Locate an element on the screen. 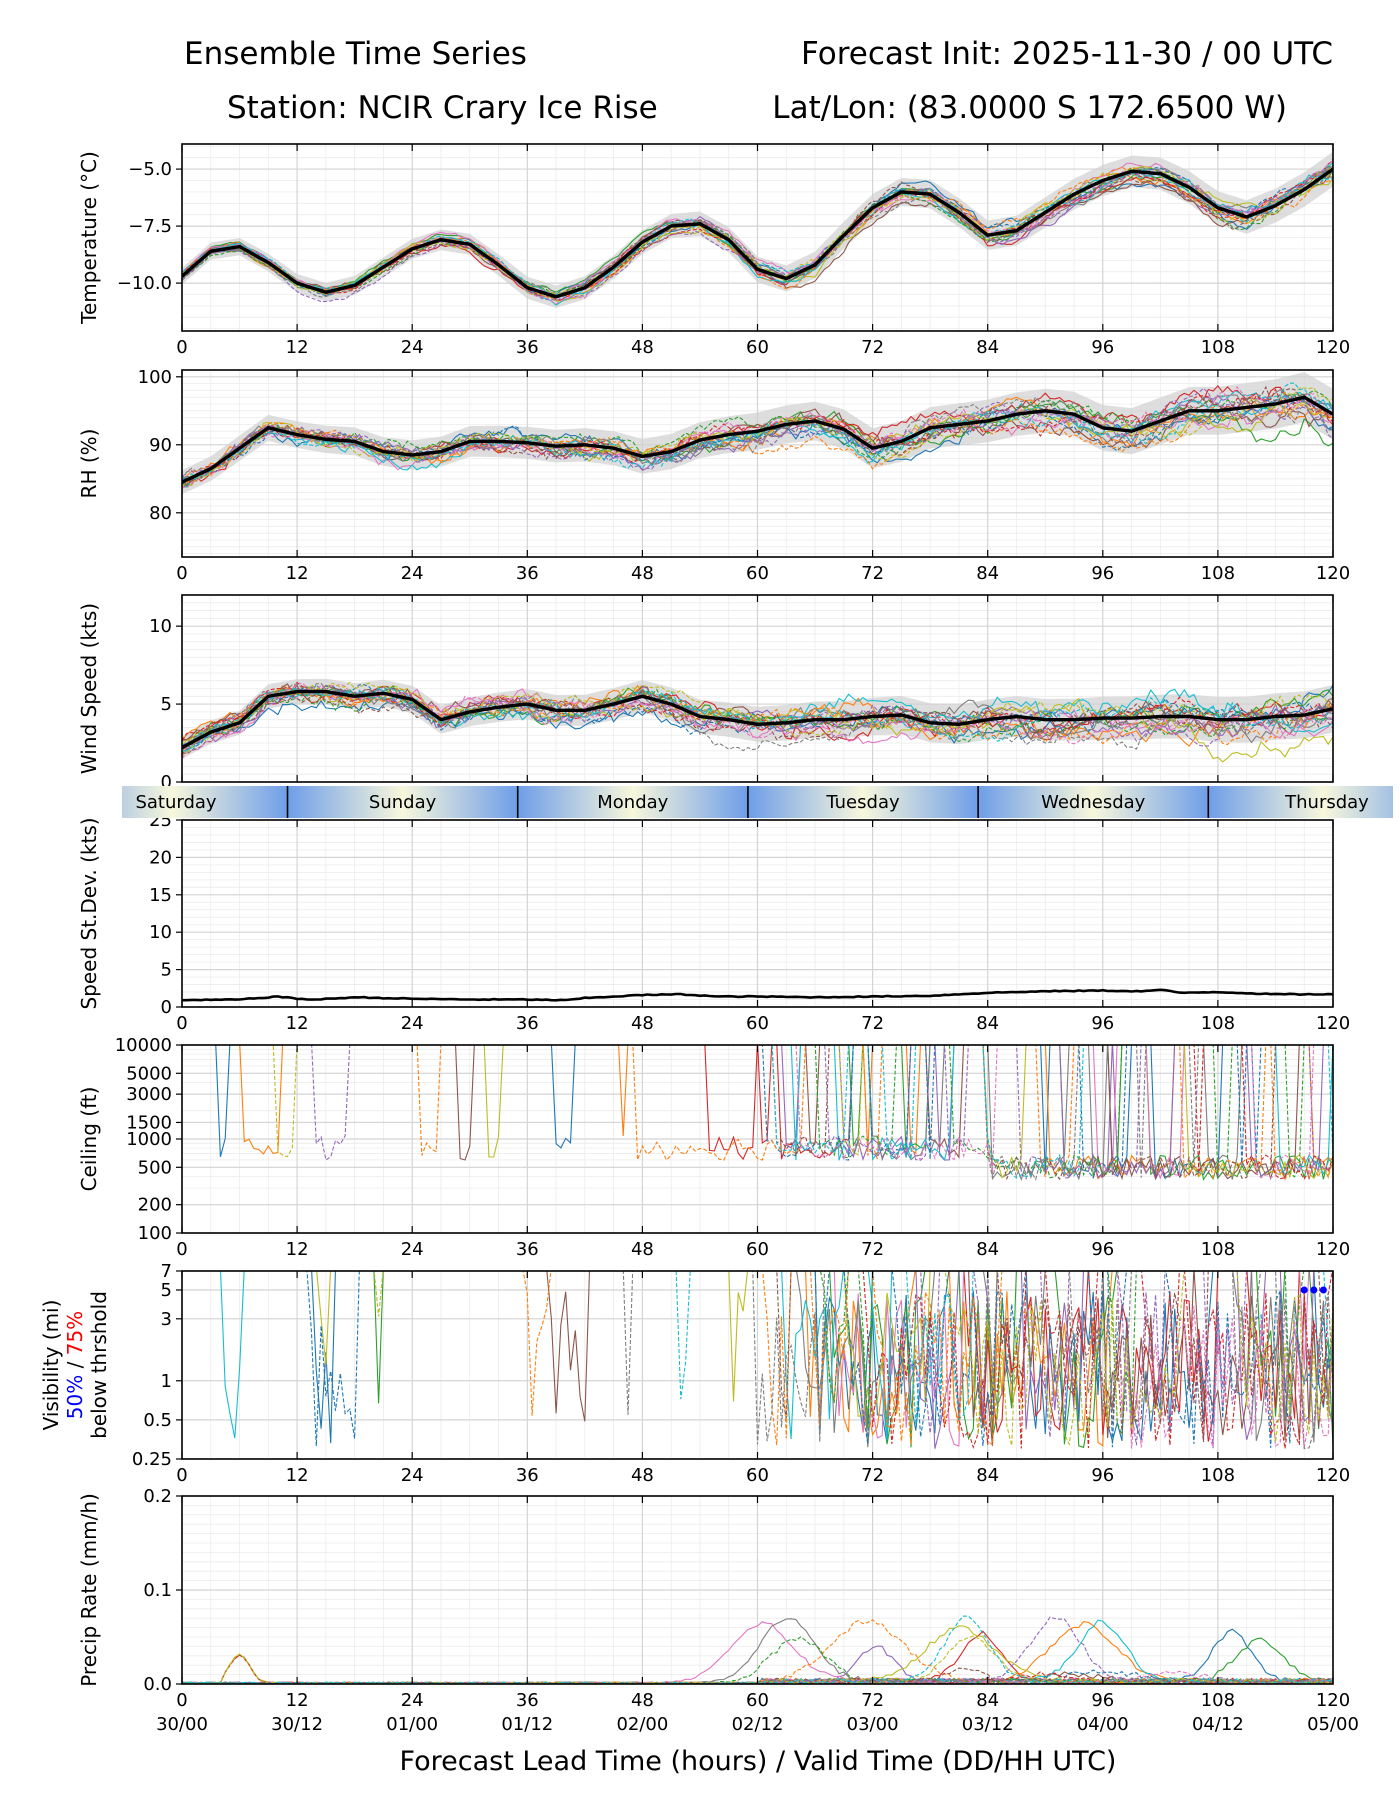  y-axis-label: RH (%) is located at coordinates (89, 464).